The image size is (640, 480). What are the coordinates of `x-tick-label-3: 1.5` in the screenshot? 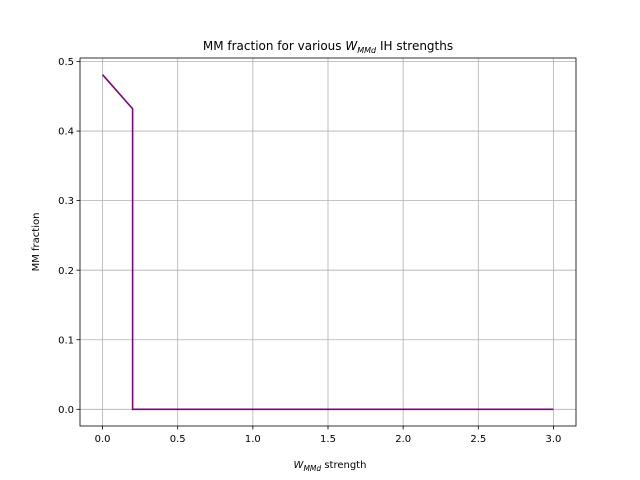 It's located at (328, 439).